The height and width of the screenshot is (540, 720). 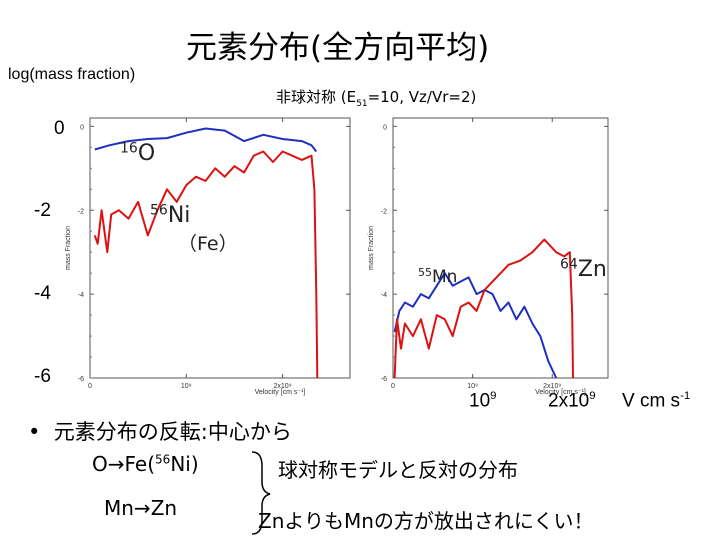 What do you see at coordinates (592, 269) in the screenshot?
I see `annotation-label: Zn` at bounding box center [592, 269].